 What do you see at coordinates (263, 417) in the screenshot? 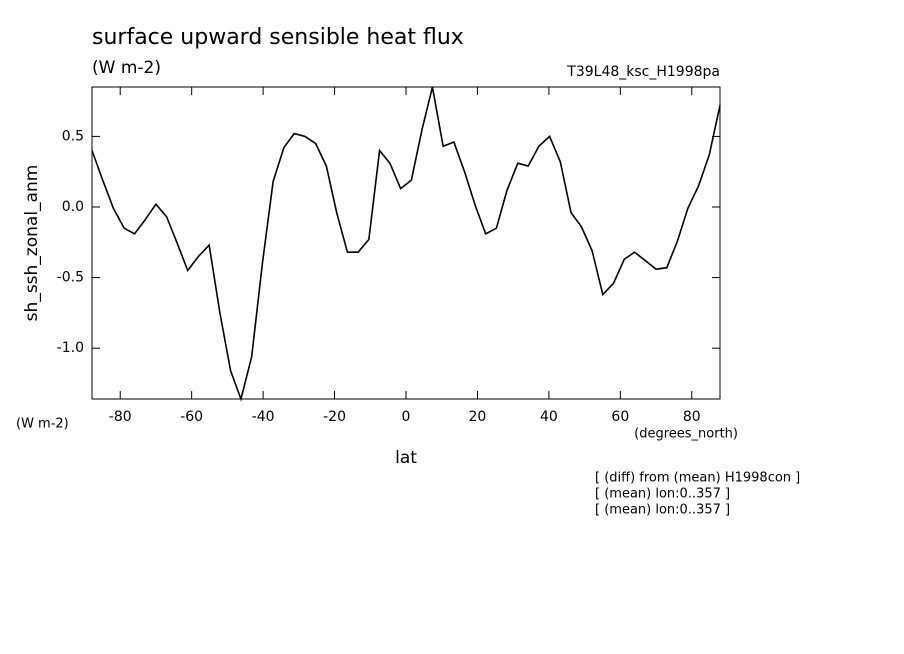
I see `x-tick-label: -40` at bounding box center [263, 417].